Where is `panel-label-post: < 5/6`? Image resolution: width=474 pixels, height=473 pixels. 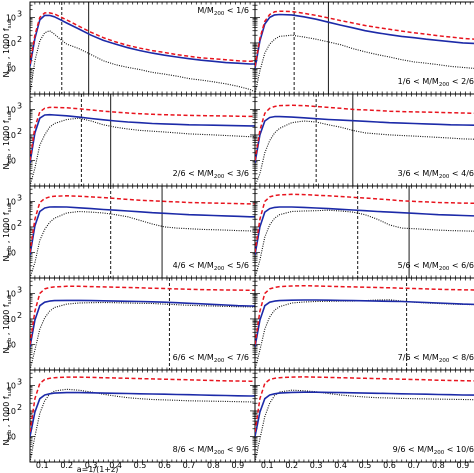 panel-label-post: < 5/6 is located at coordinates (236, 265).